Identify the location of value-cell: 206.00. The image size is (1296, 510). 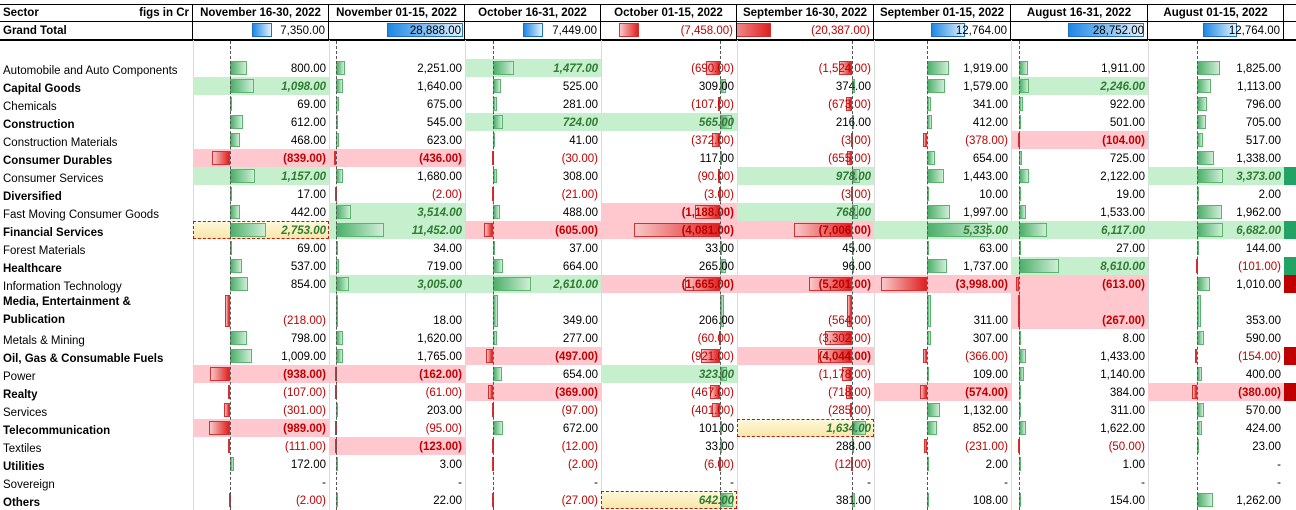
(669, 311).